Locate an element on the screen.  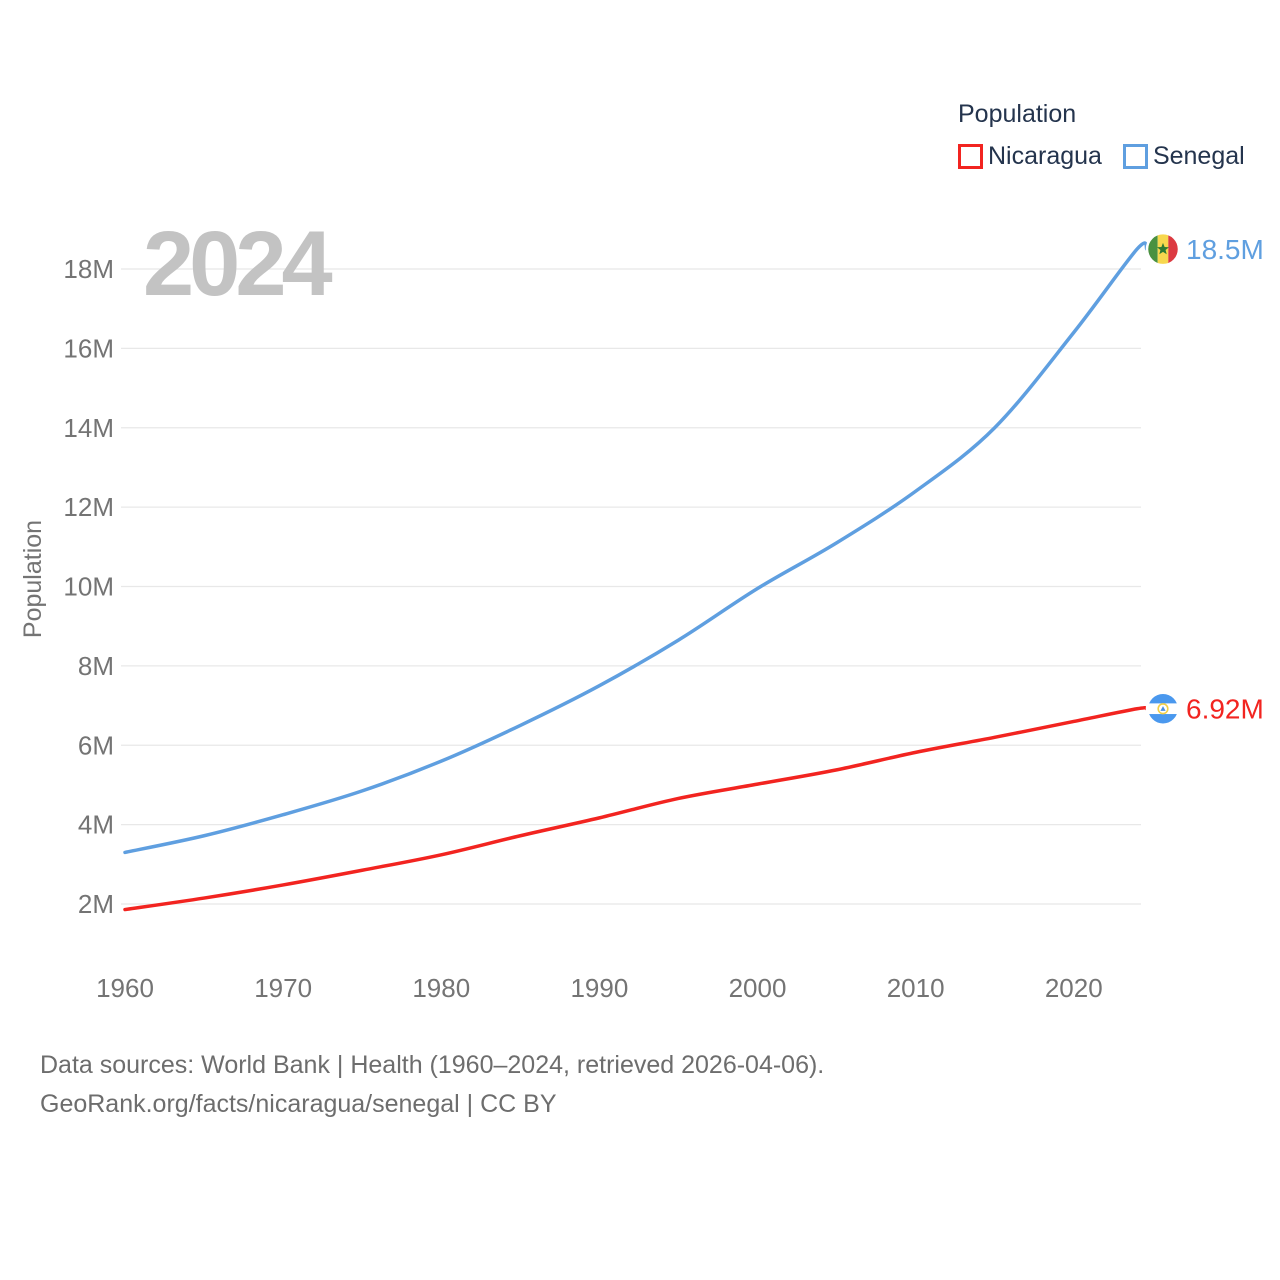
year-watermark: 2024 is located at coordinates (238, 264).